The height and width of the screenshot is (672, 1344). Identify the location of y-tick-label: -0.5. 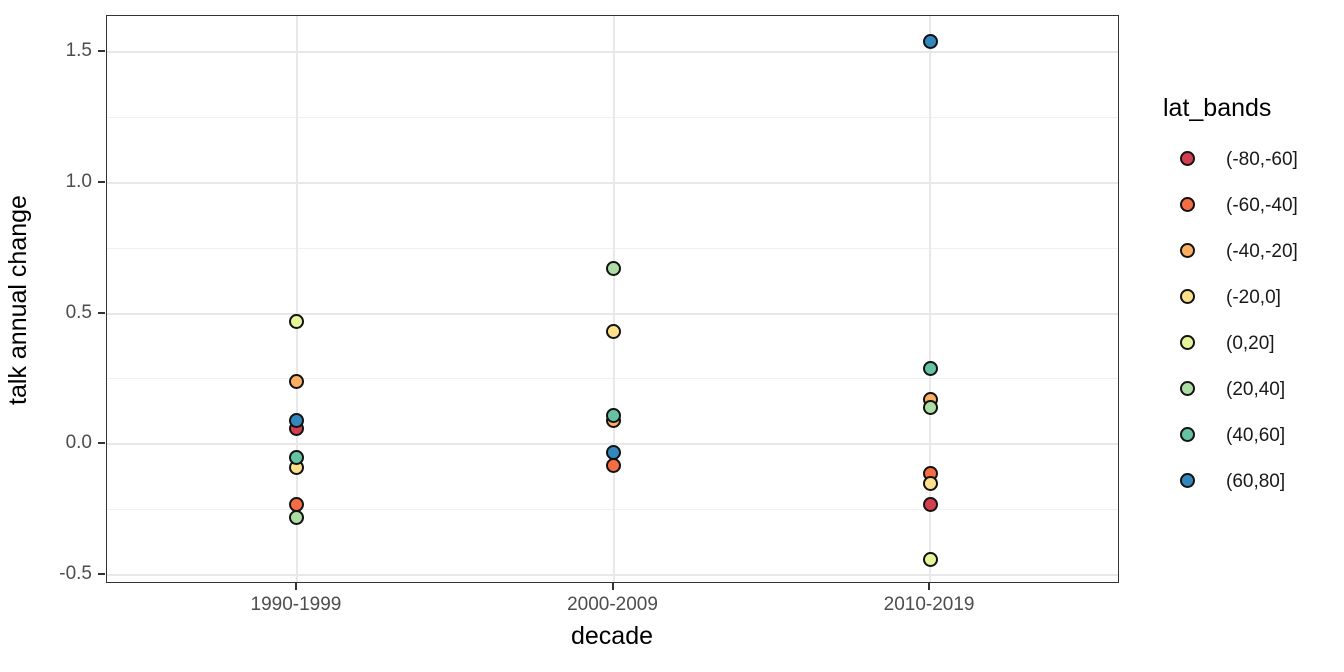
(75, 574).